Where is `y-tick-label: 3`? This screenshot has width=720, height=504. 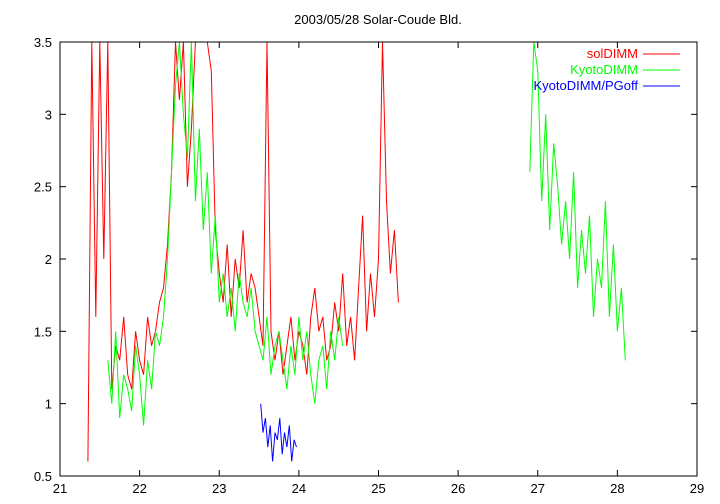
y-tick-label: 3 is located at coordinates (48, 114).